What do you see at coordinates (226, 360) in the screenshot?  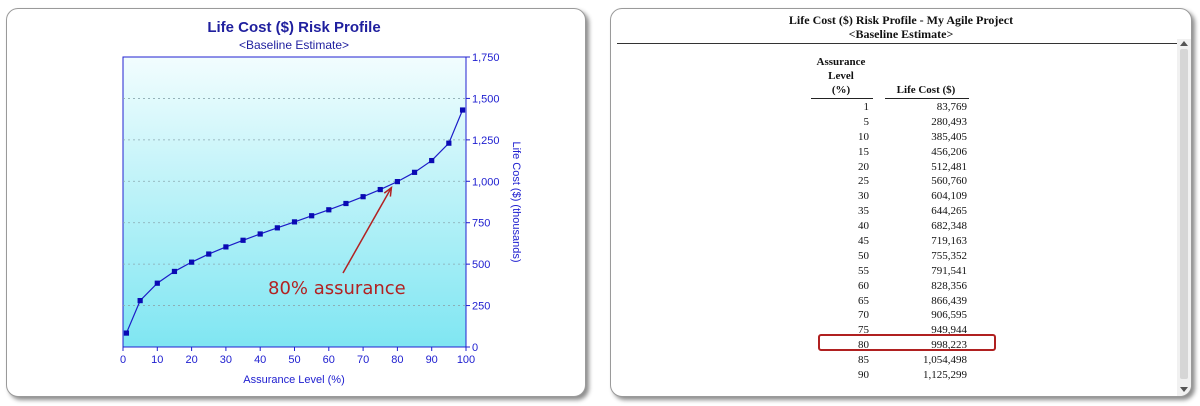 I see `x-tick-label: 30` at bounding box center [226, 360].